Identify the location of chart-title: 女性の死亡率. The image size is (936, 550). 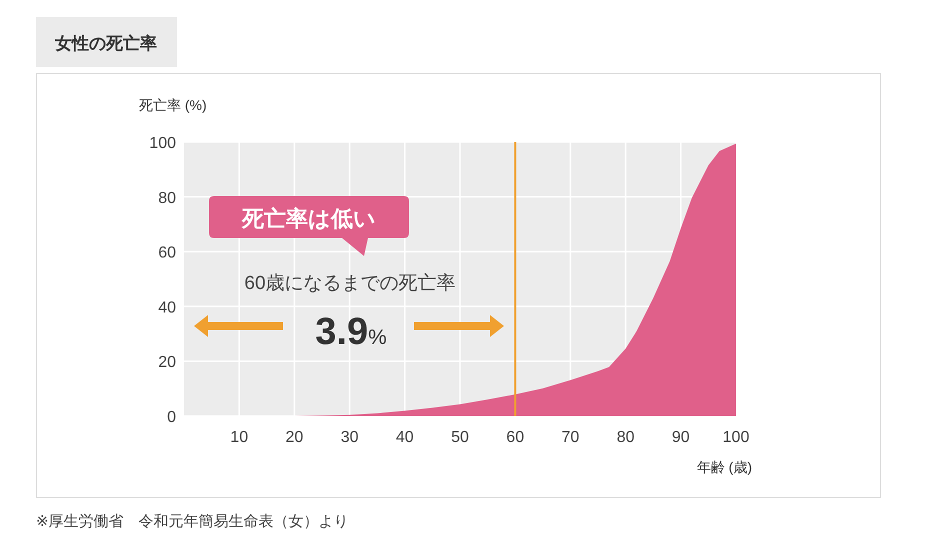
(105, 43).